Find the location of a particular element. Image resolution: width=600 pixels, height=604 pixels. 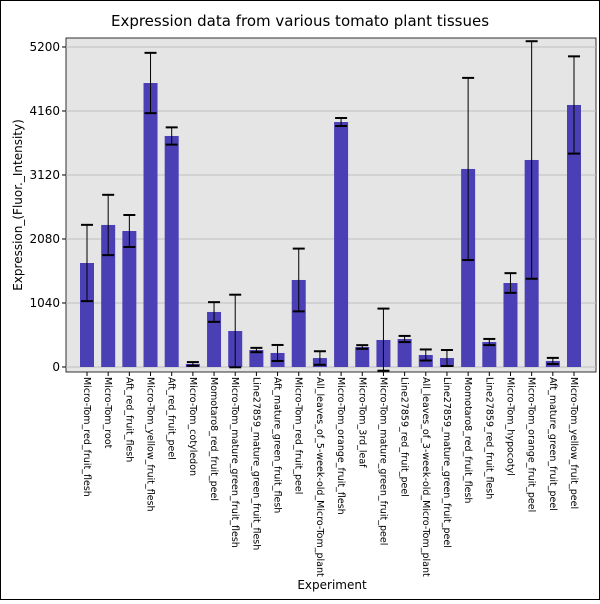

y-tick-label: 1040 is located at coordinates (44, 303).